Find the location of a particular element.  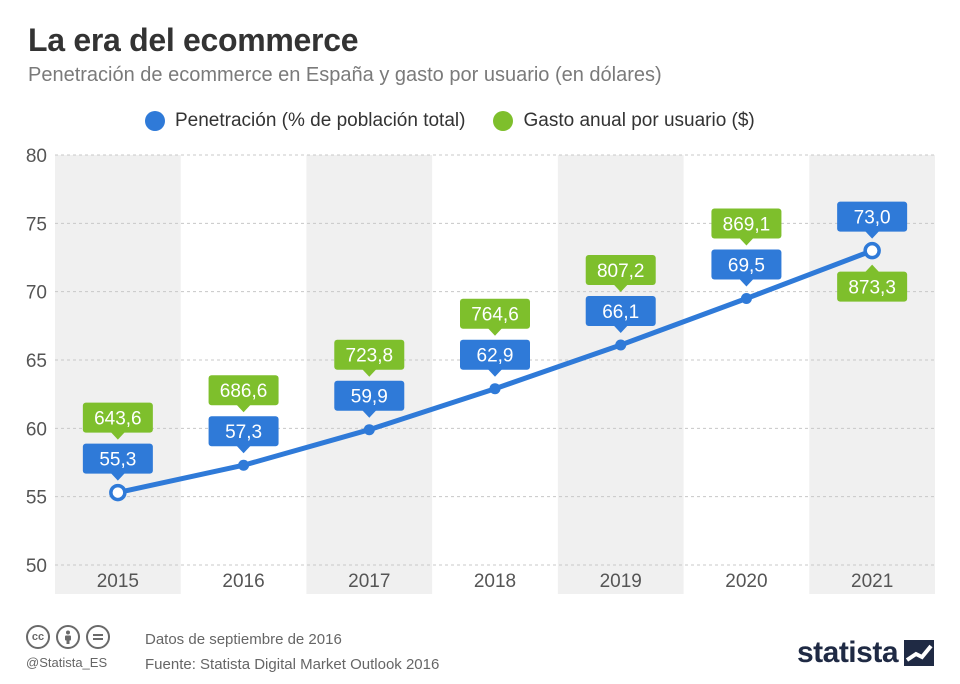

penetration-label-2015-pointer is located at coordinates (117, 477).